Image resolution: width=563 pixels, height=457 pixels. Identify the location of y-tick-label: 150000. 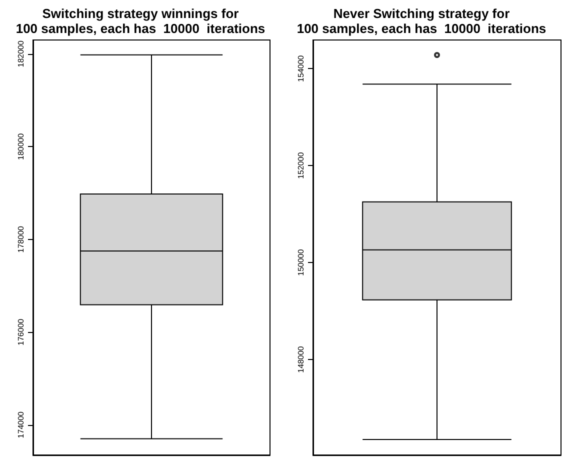
(301, 262).